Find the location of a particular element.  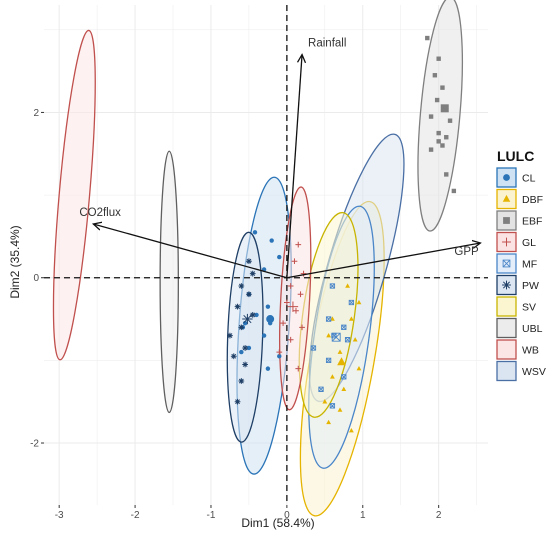

legend-label-mf: MF is located at coordinates (529, 265).